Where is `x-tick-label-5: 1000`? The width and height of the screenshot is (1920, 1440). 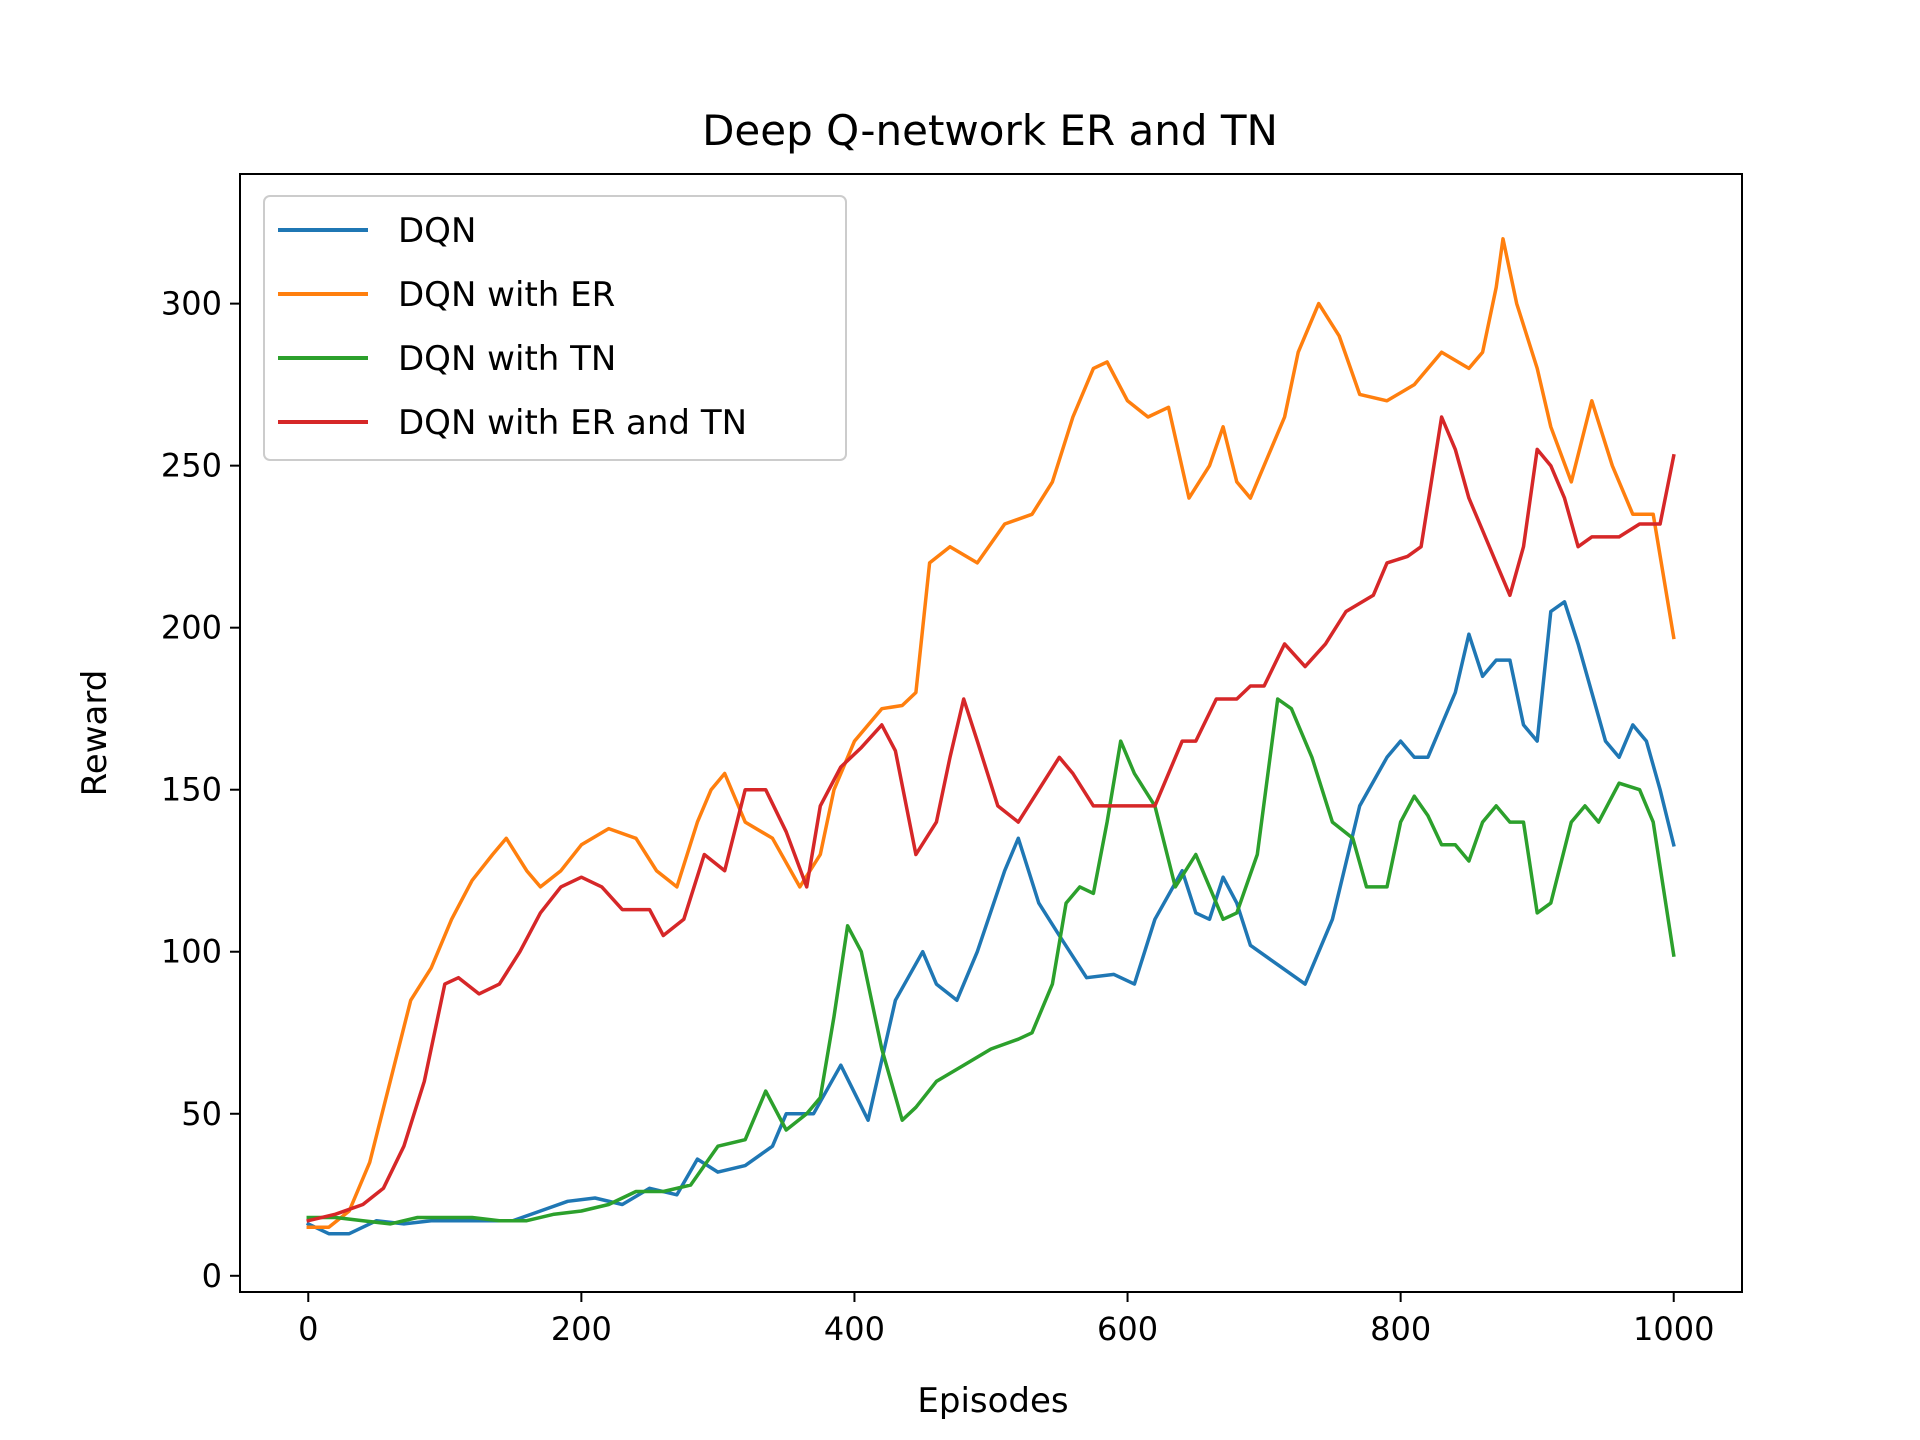
x-tick-label-5: 1000 is located at coordinates (1673, 1329).